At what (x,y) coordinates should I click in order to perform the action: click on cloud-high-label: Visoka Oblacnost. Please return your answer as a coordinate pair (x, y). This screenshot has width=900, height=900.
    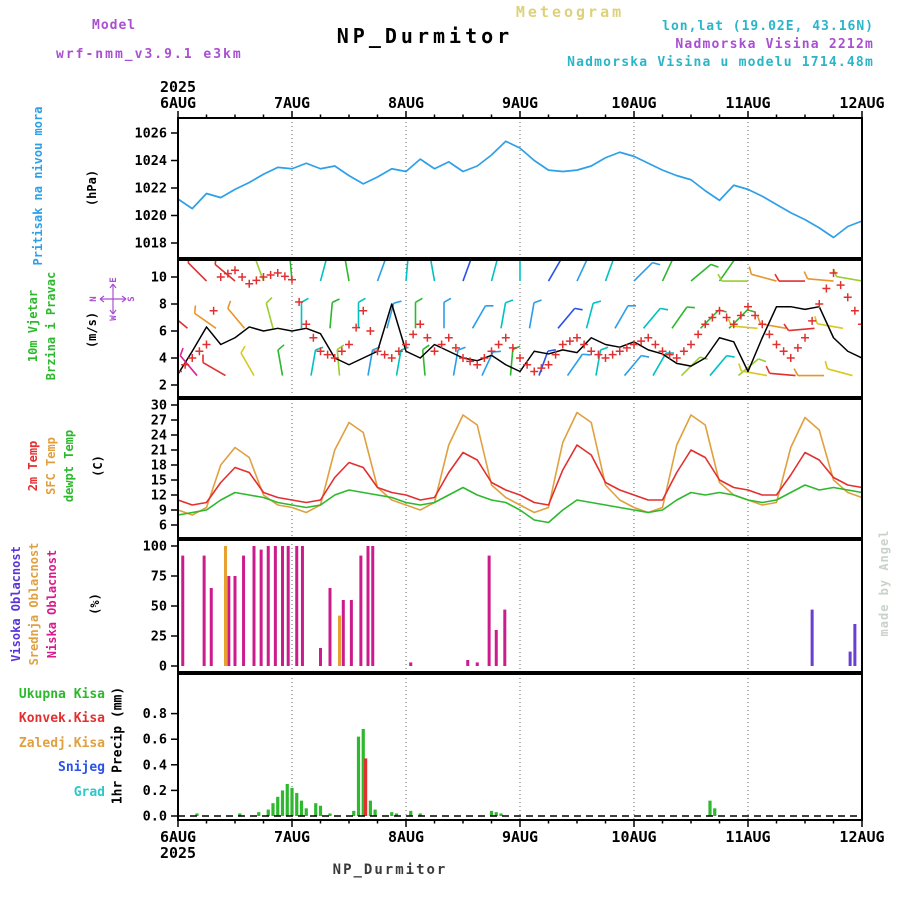
    Looking at the image, I should click on (16, 604).